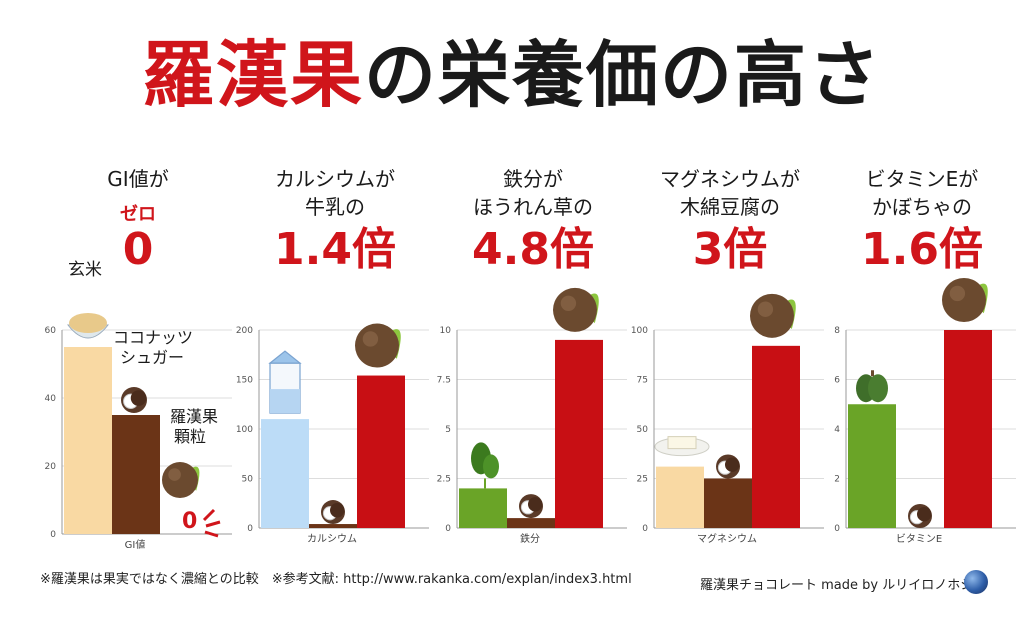  Describe the element at coordinates (976, 582) in the screenshot. I see `globe-icon` at that location.